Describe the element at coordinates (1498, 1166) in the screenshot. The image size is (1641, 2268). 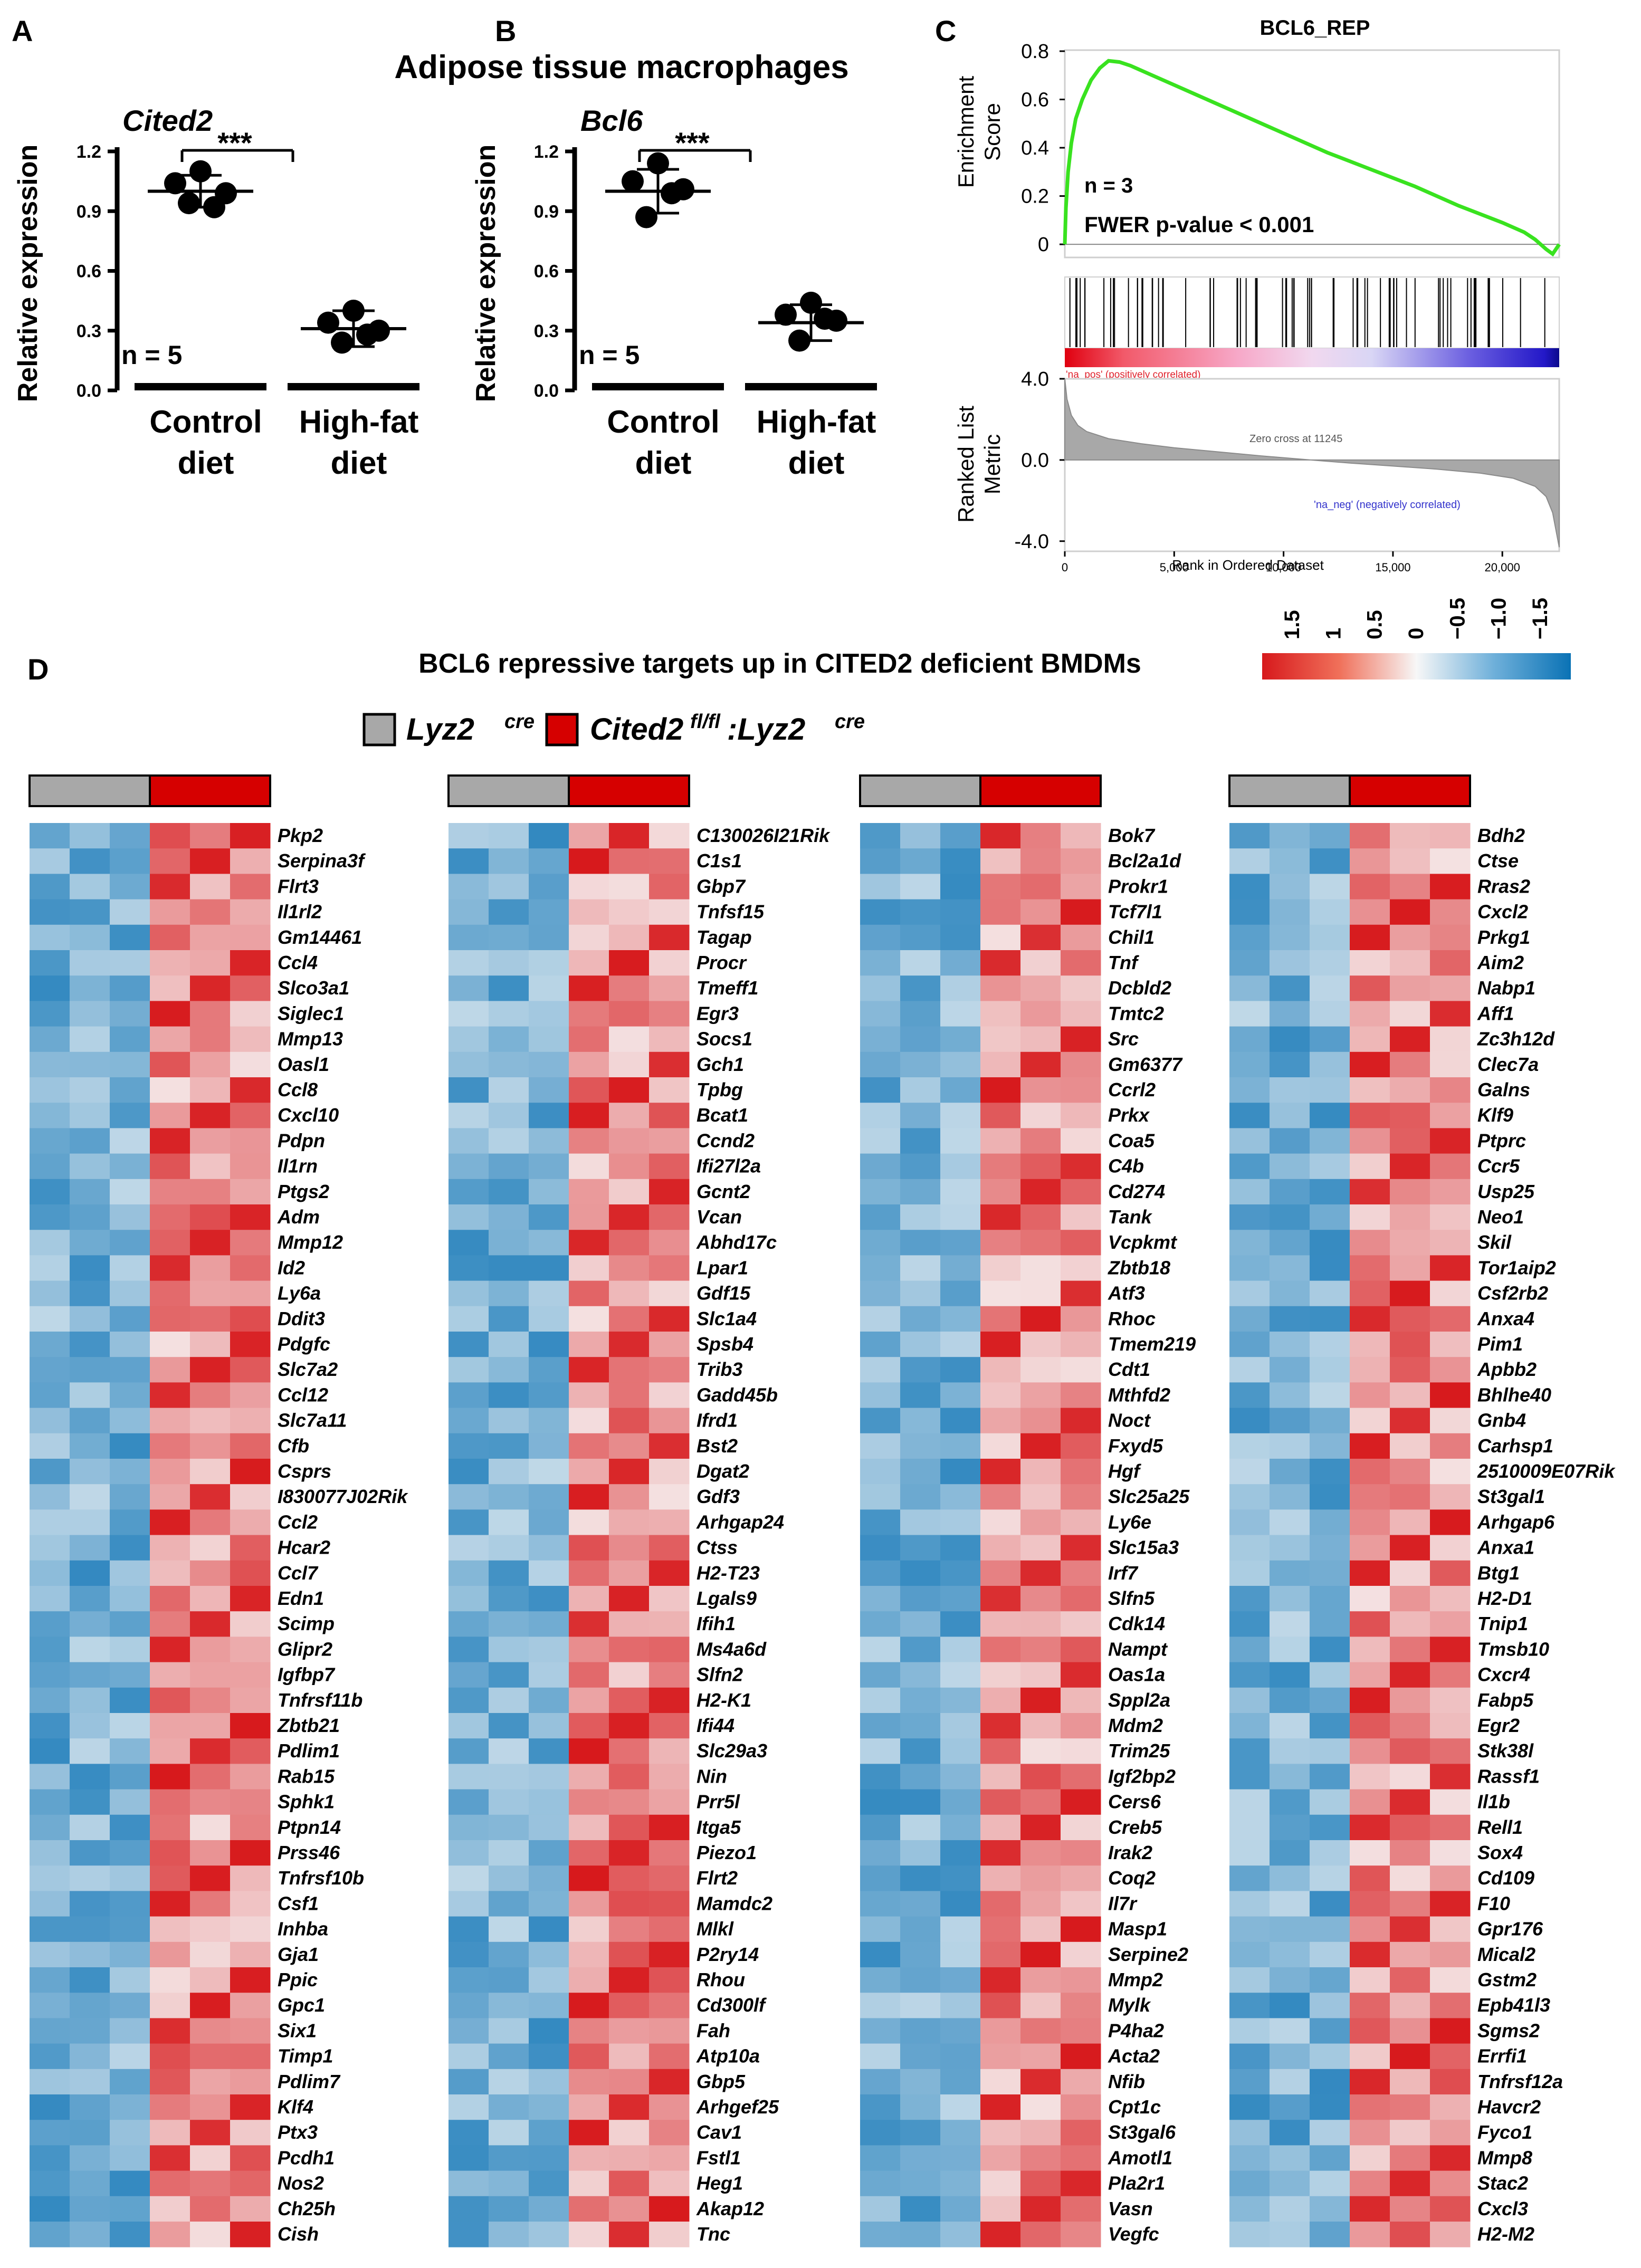
I see `gene-label: Ccr5` at that location.